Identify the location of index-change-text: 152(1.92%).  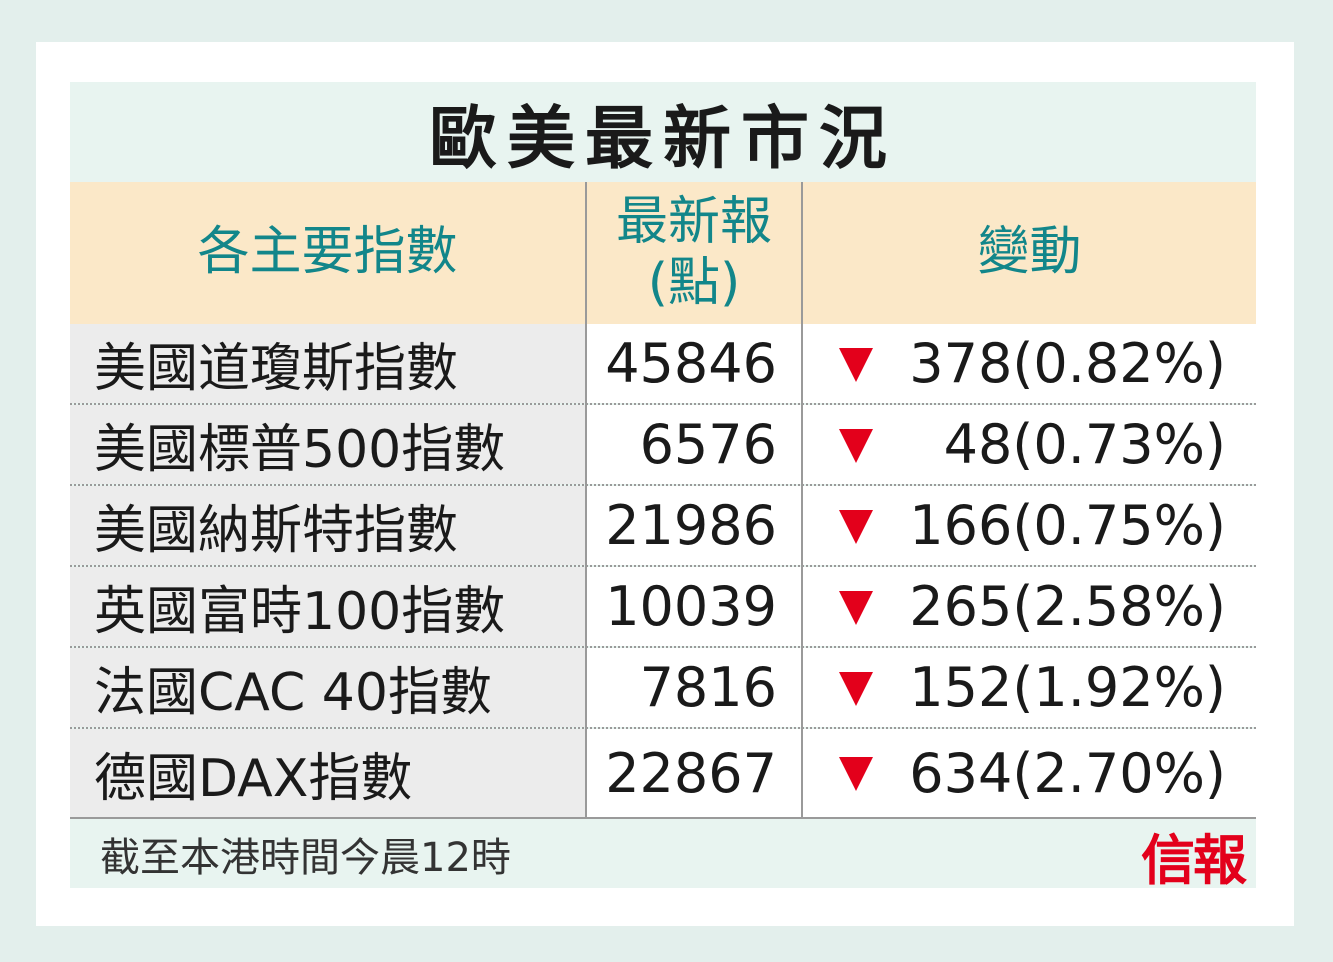
(1067, 687).